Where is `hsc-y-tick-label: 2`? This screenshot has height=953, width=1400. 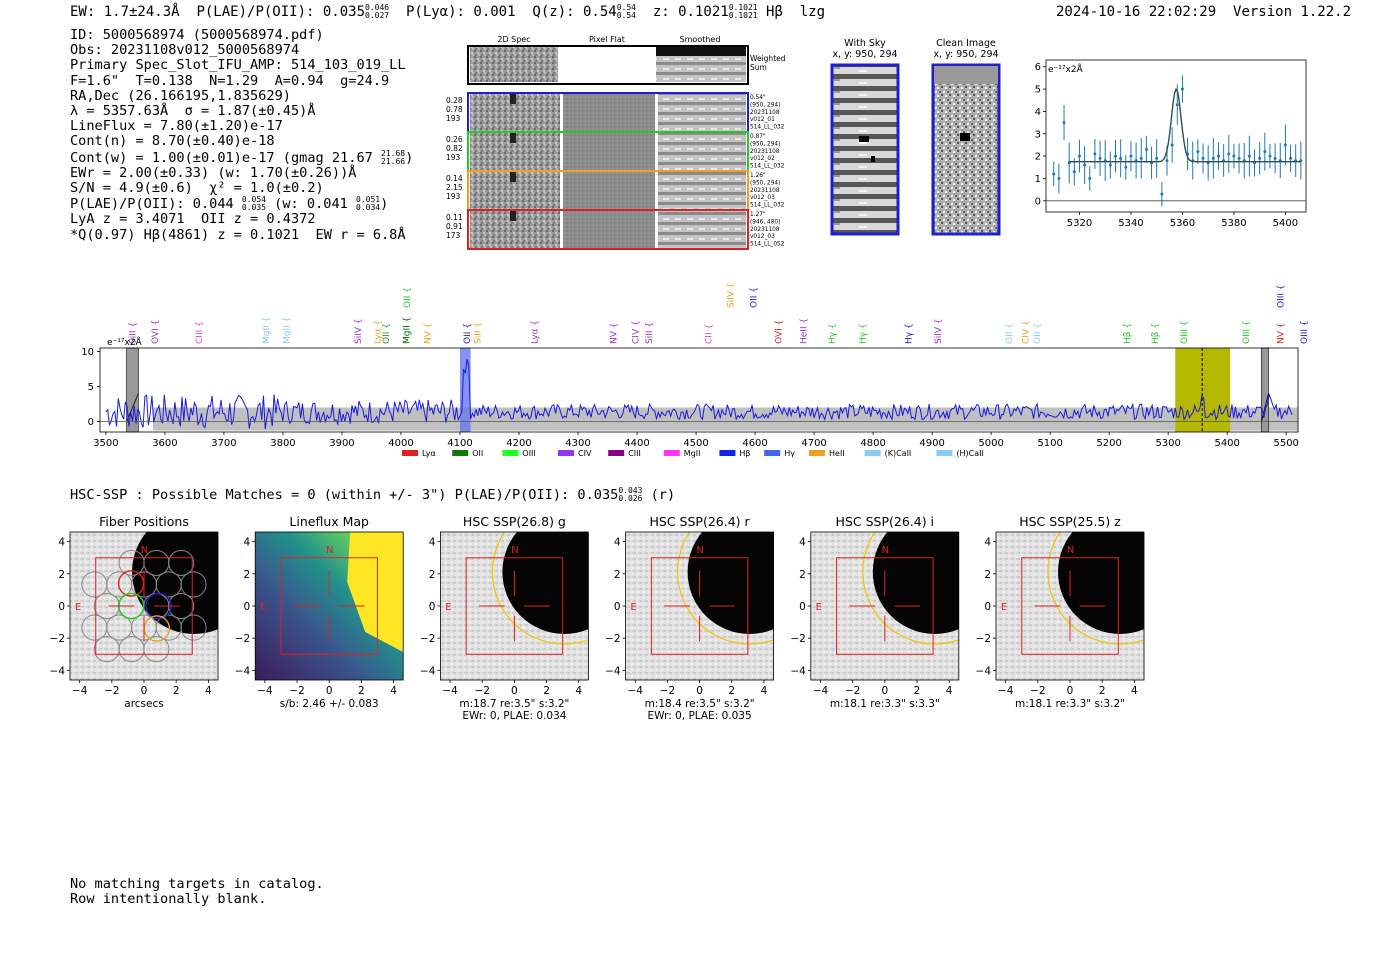
hsc-y-tick-label: 2 is located at coordinates (987, 575).